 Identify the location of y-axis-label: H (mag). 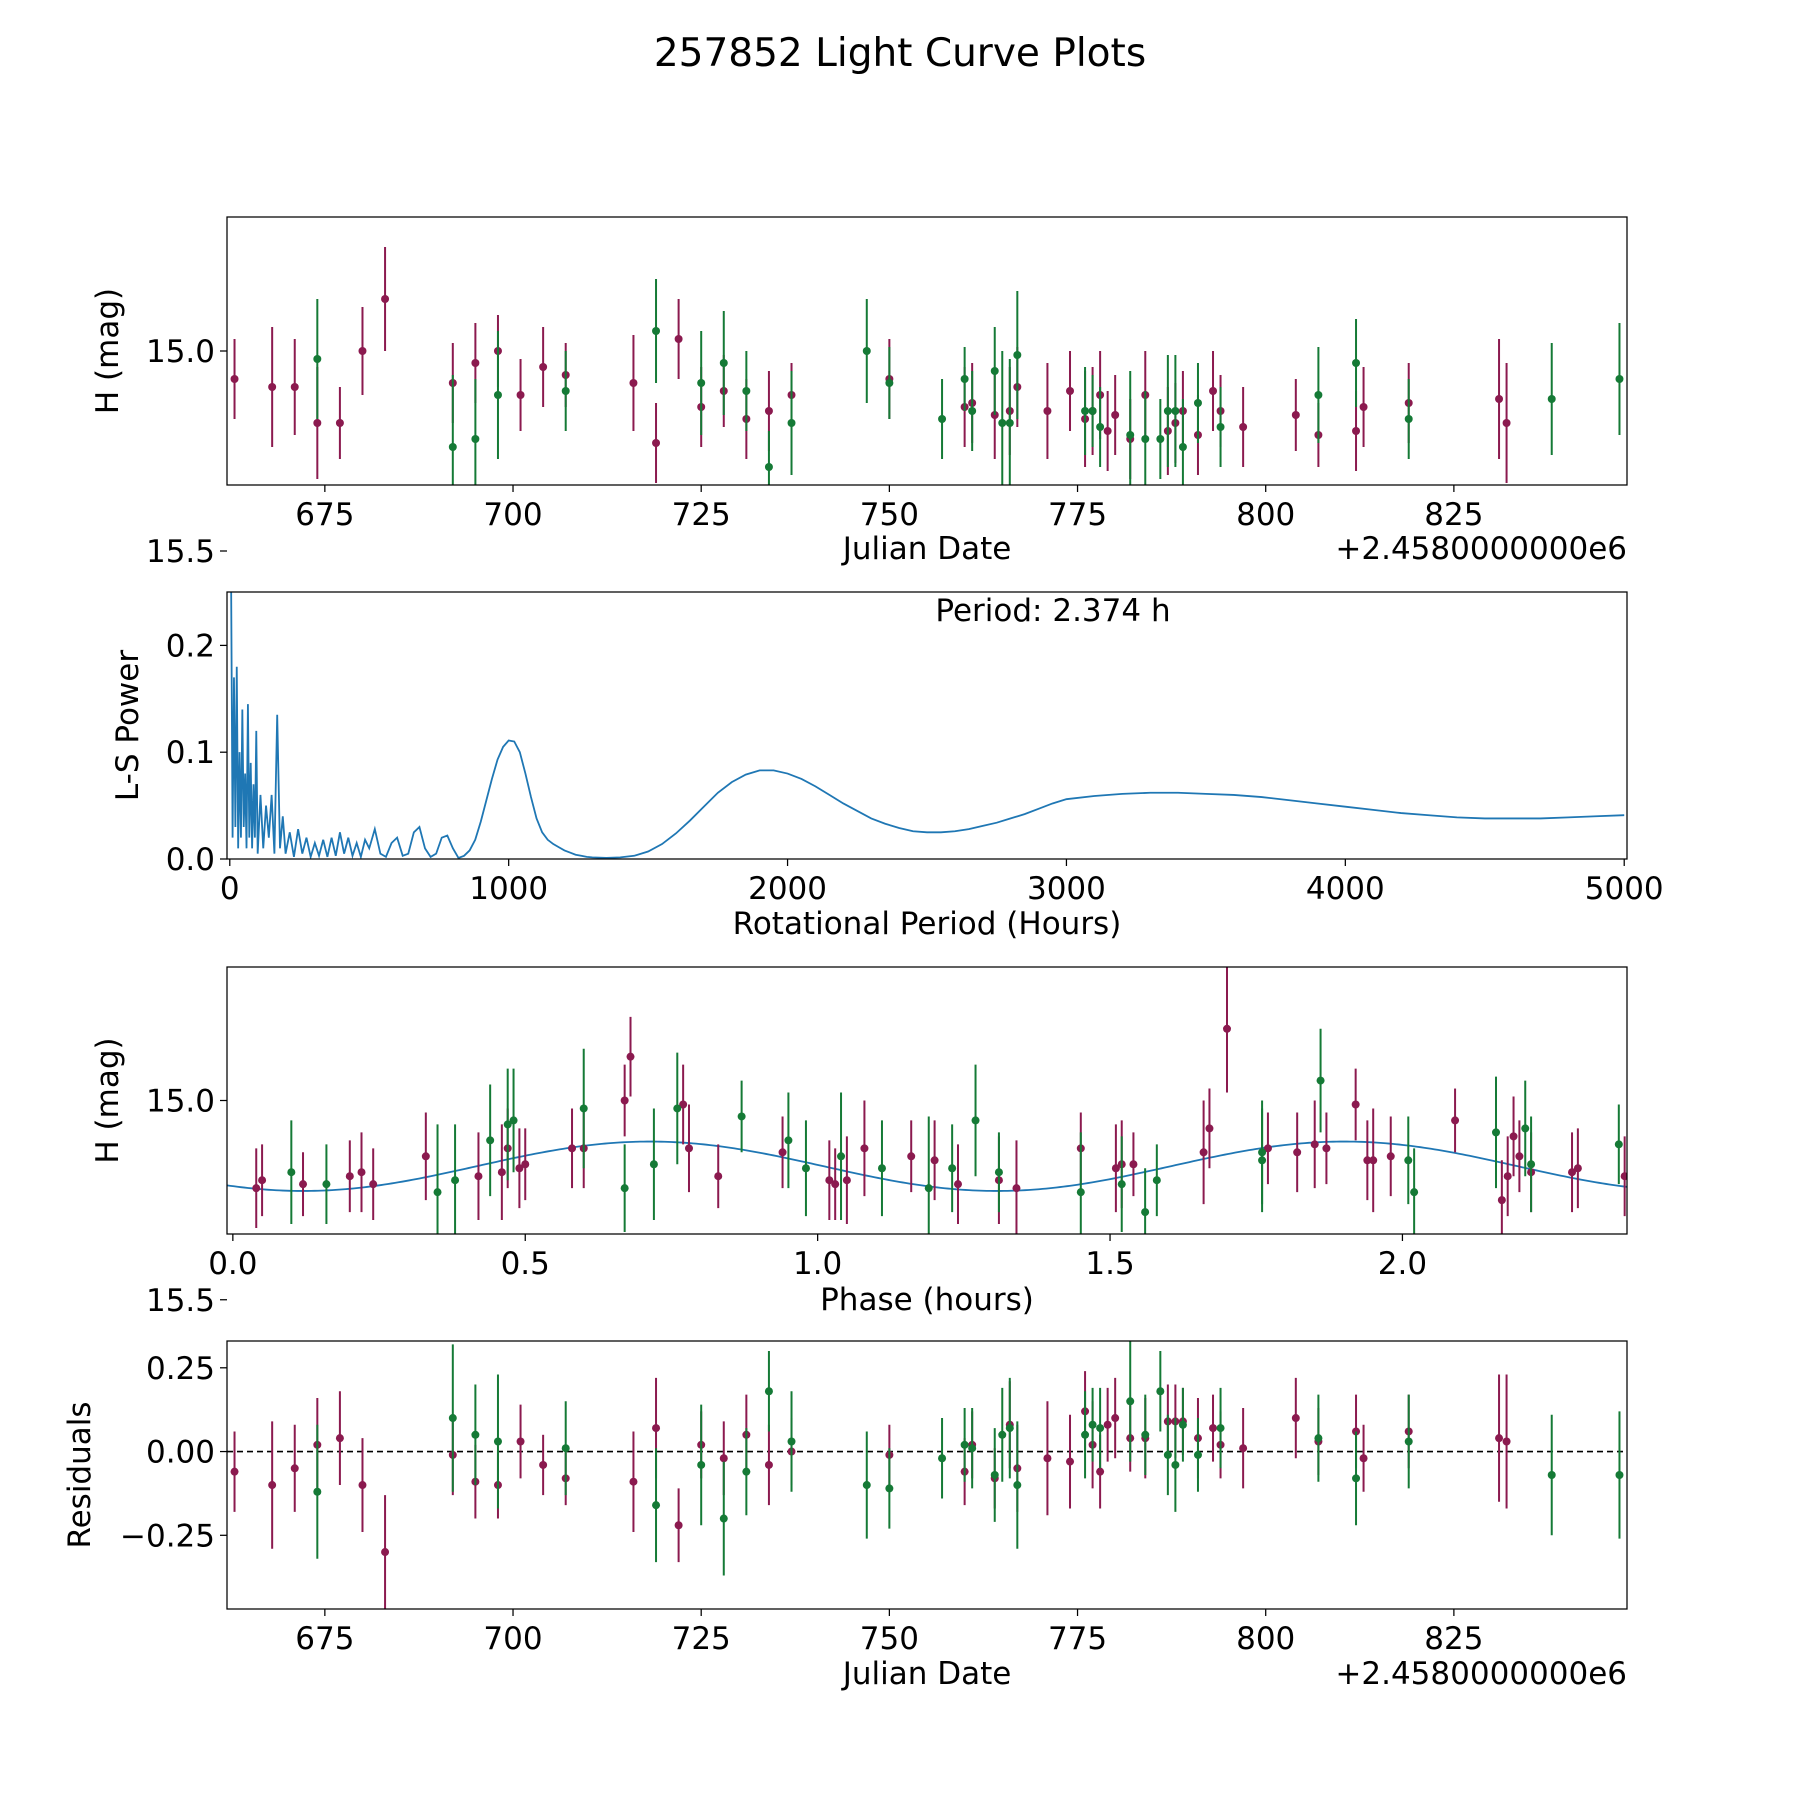
(108, 1100).